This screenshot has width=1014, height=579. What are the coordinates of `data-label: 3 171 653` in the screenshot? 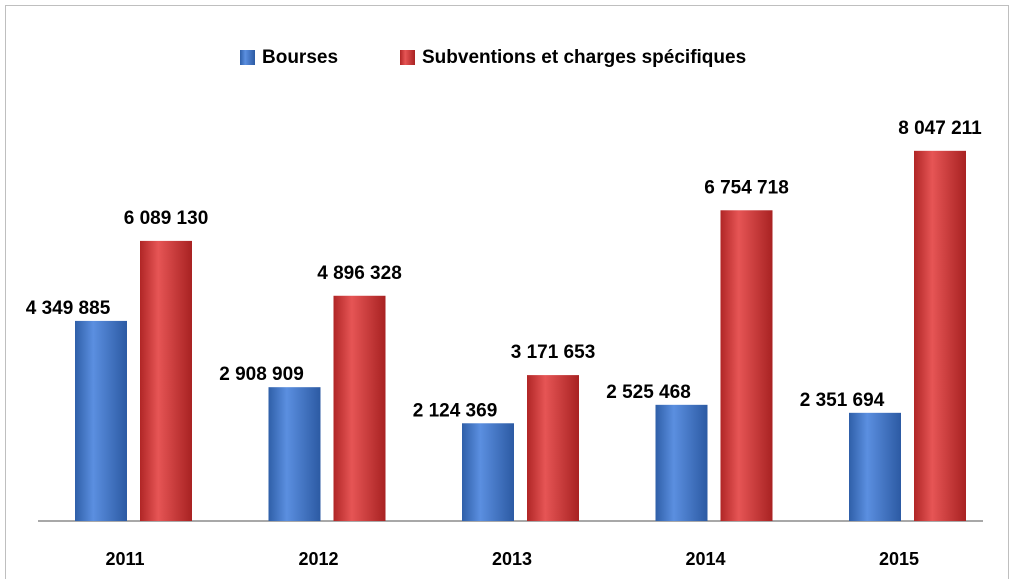 It's located at (553, 352).